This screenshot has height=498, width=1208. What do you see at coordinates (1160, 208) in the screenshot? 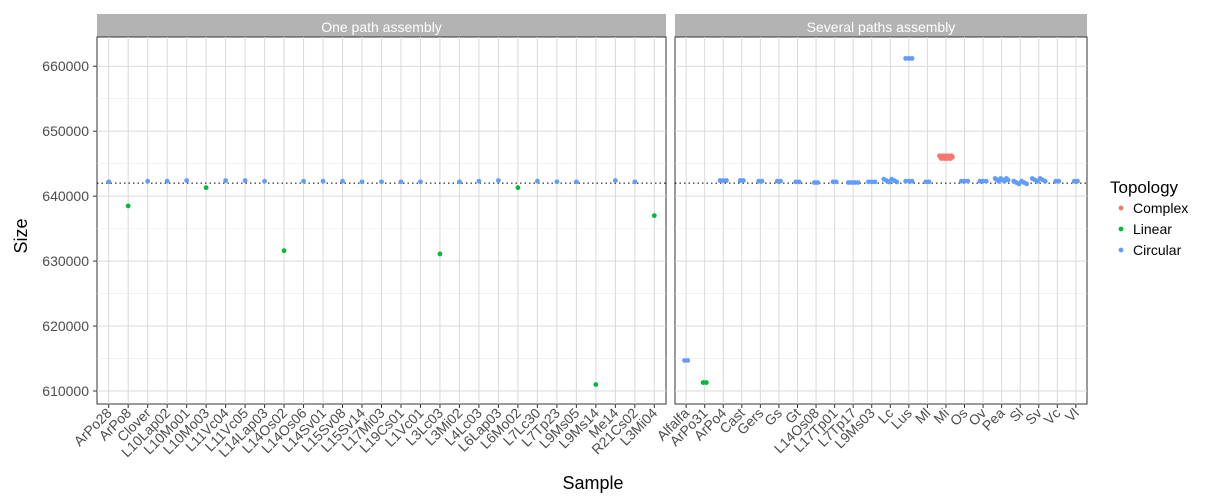
I see `legend-label-complex: Complex` at bounding box center [1160, 208].